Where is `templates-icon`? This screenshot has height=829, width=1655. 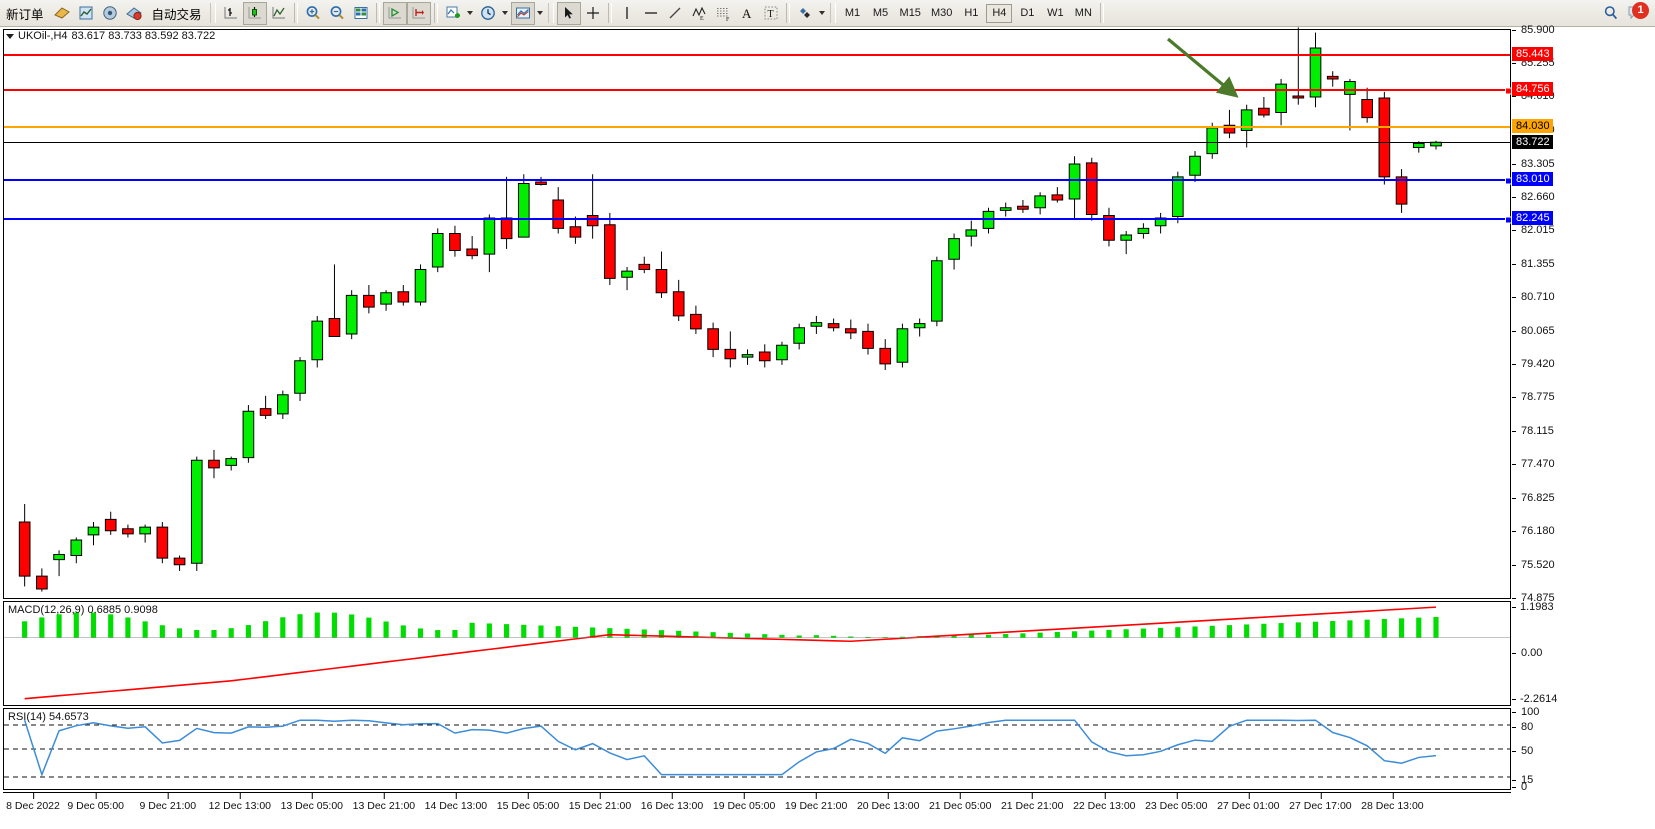 templates-icon is located at coordinates (522, 13).